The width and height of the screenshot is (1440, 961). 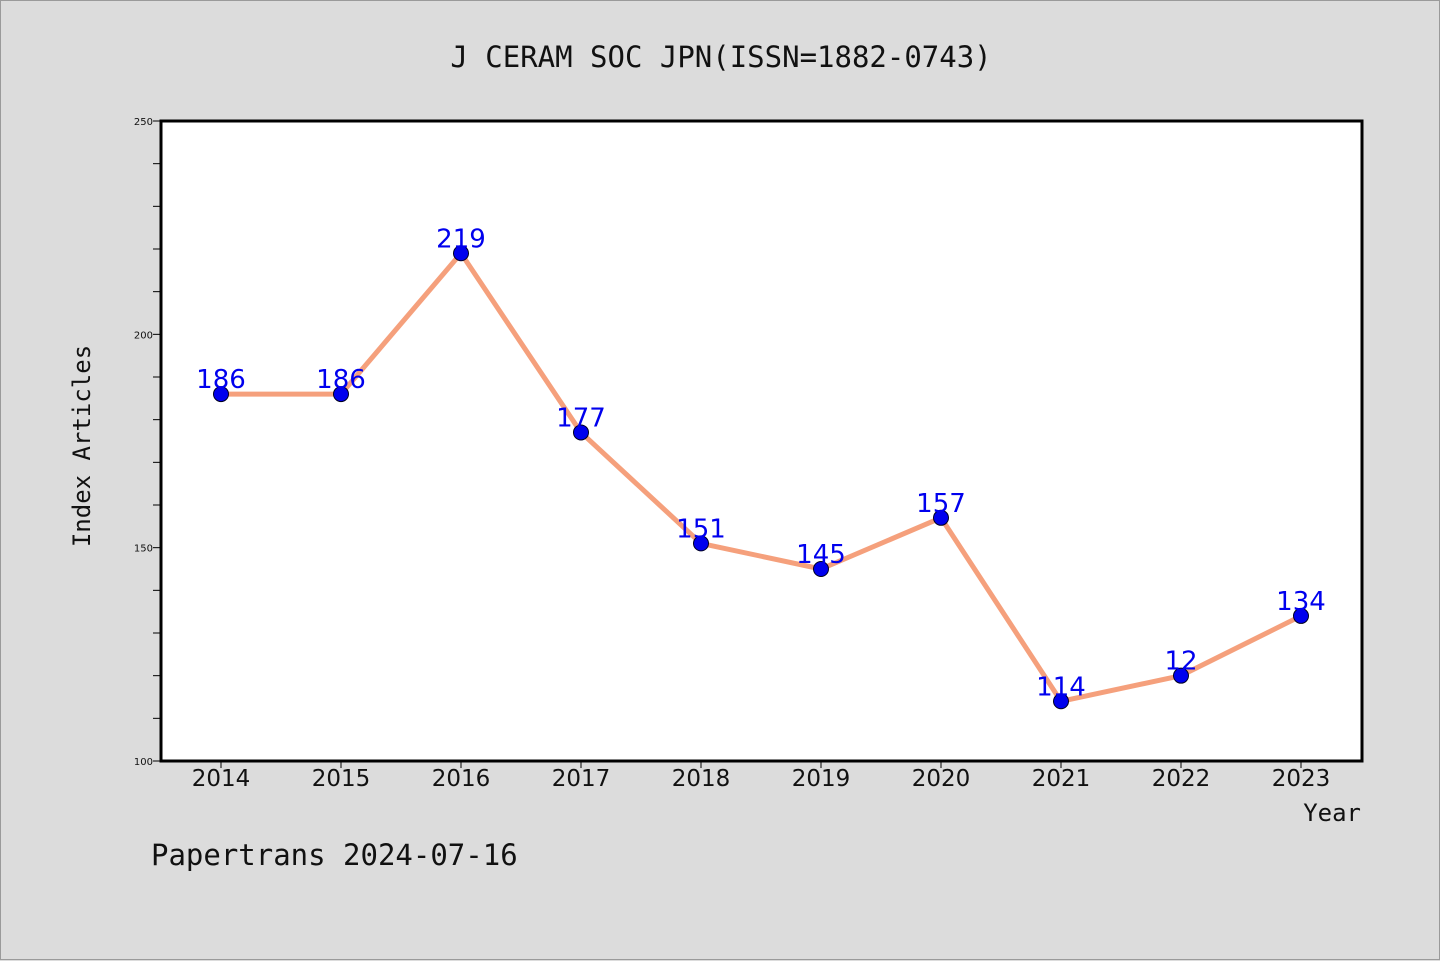 What do you see at coordinates (334, 855) in the screenshot?
I see `footer-text: Papertrans 2024-07-16` at bounding box center [334, 855].